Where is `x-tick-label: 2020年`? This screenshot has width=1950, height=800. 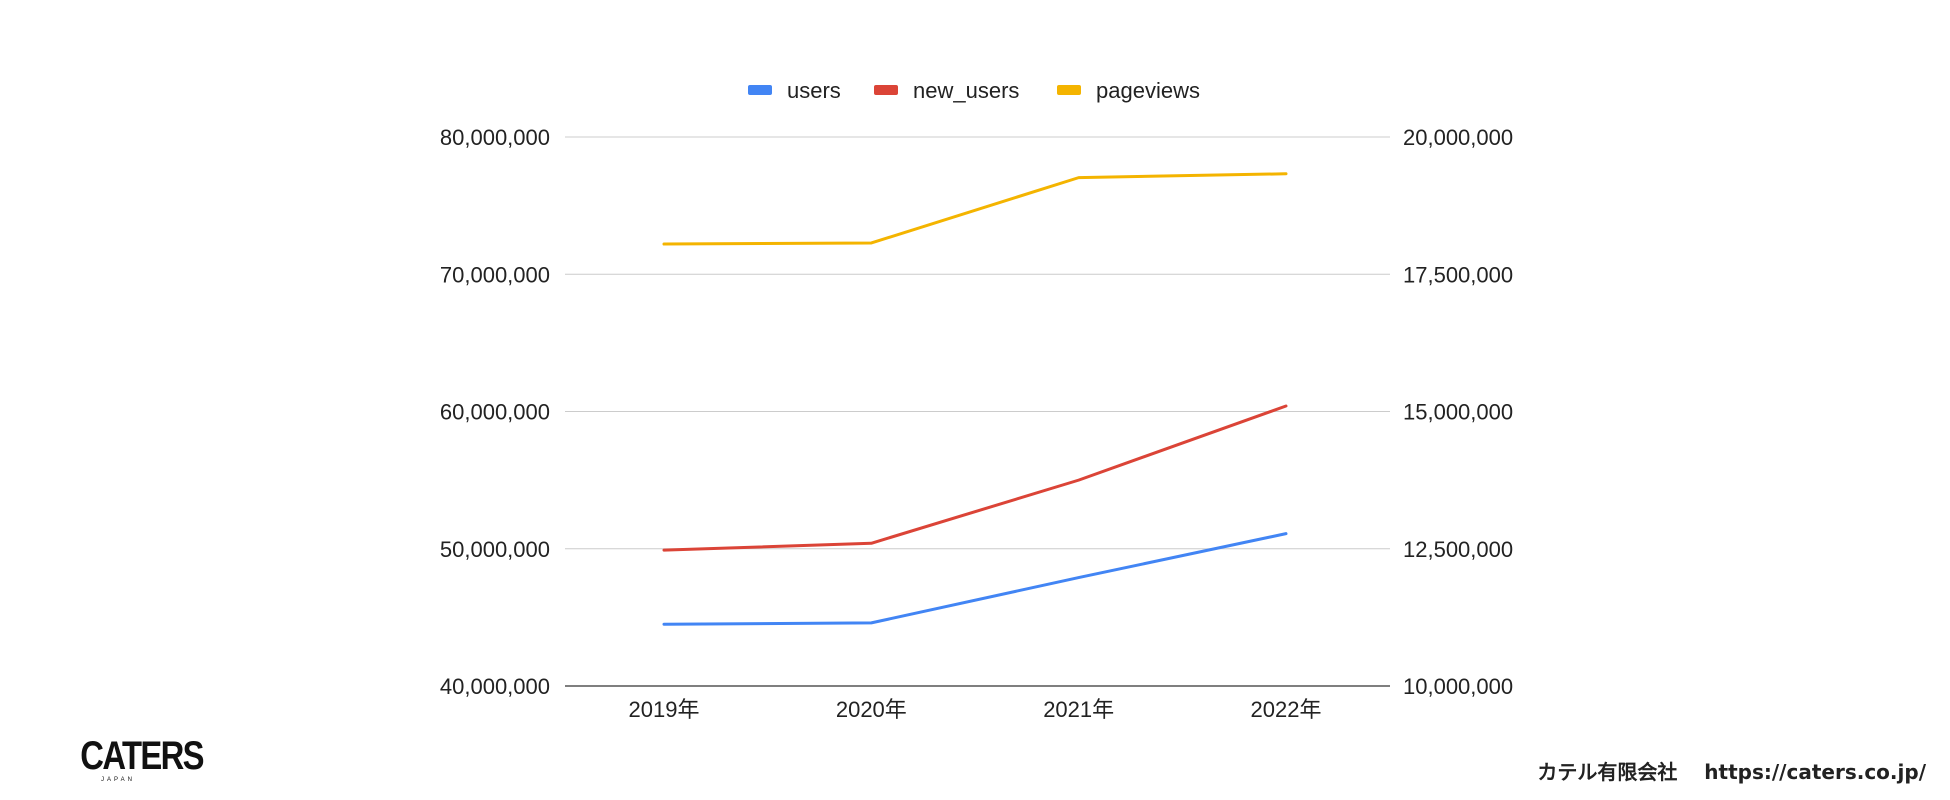 x-tick-label: 2020年 is located at coordinates (871, 709).